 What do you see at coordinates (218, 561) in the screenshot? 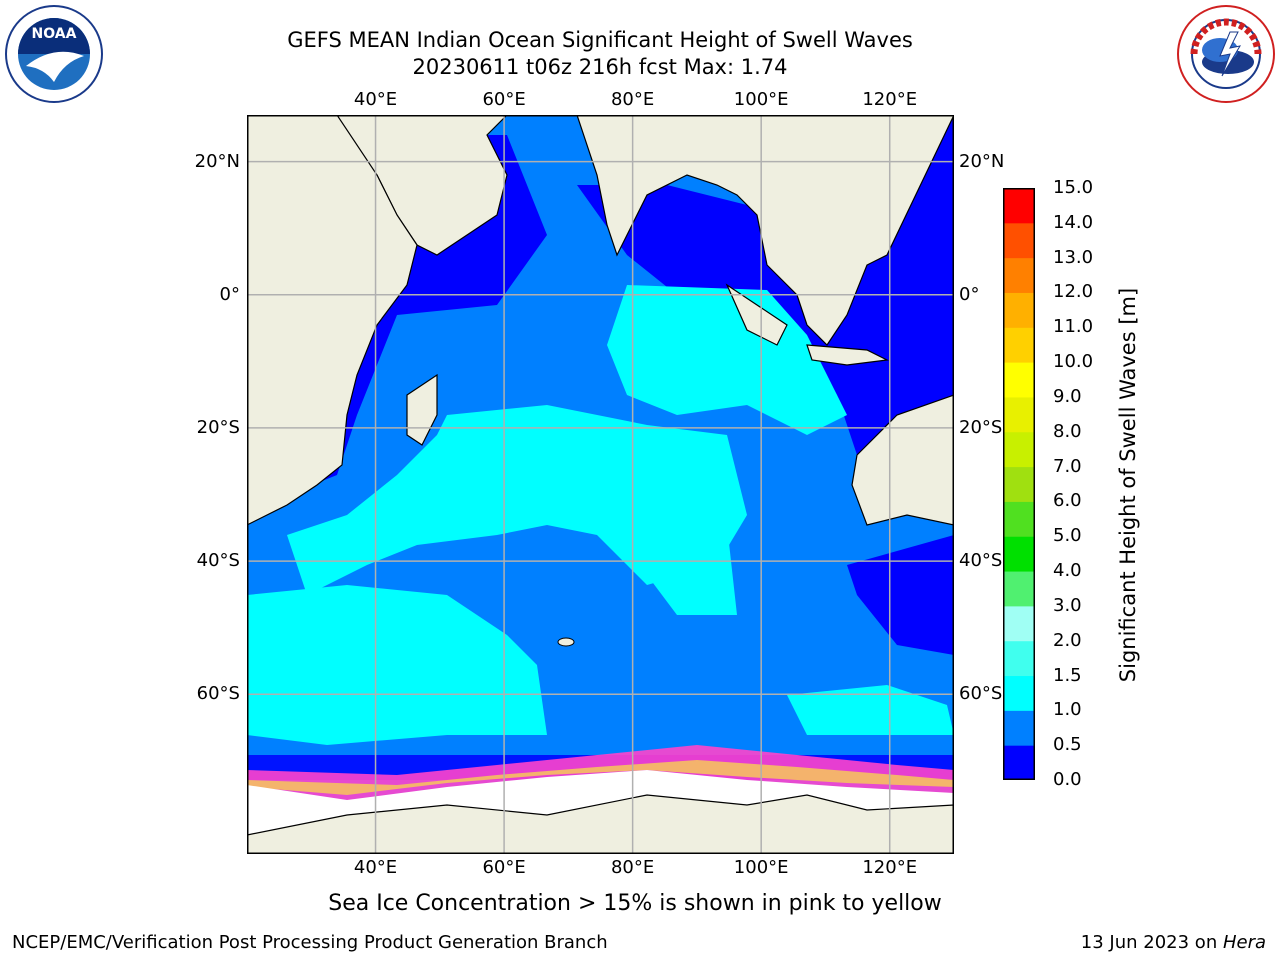
I see `lat-label-left: 40°S` at bounding box center [218, 561].